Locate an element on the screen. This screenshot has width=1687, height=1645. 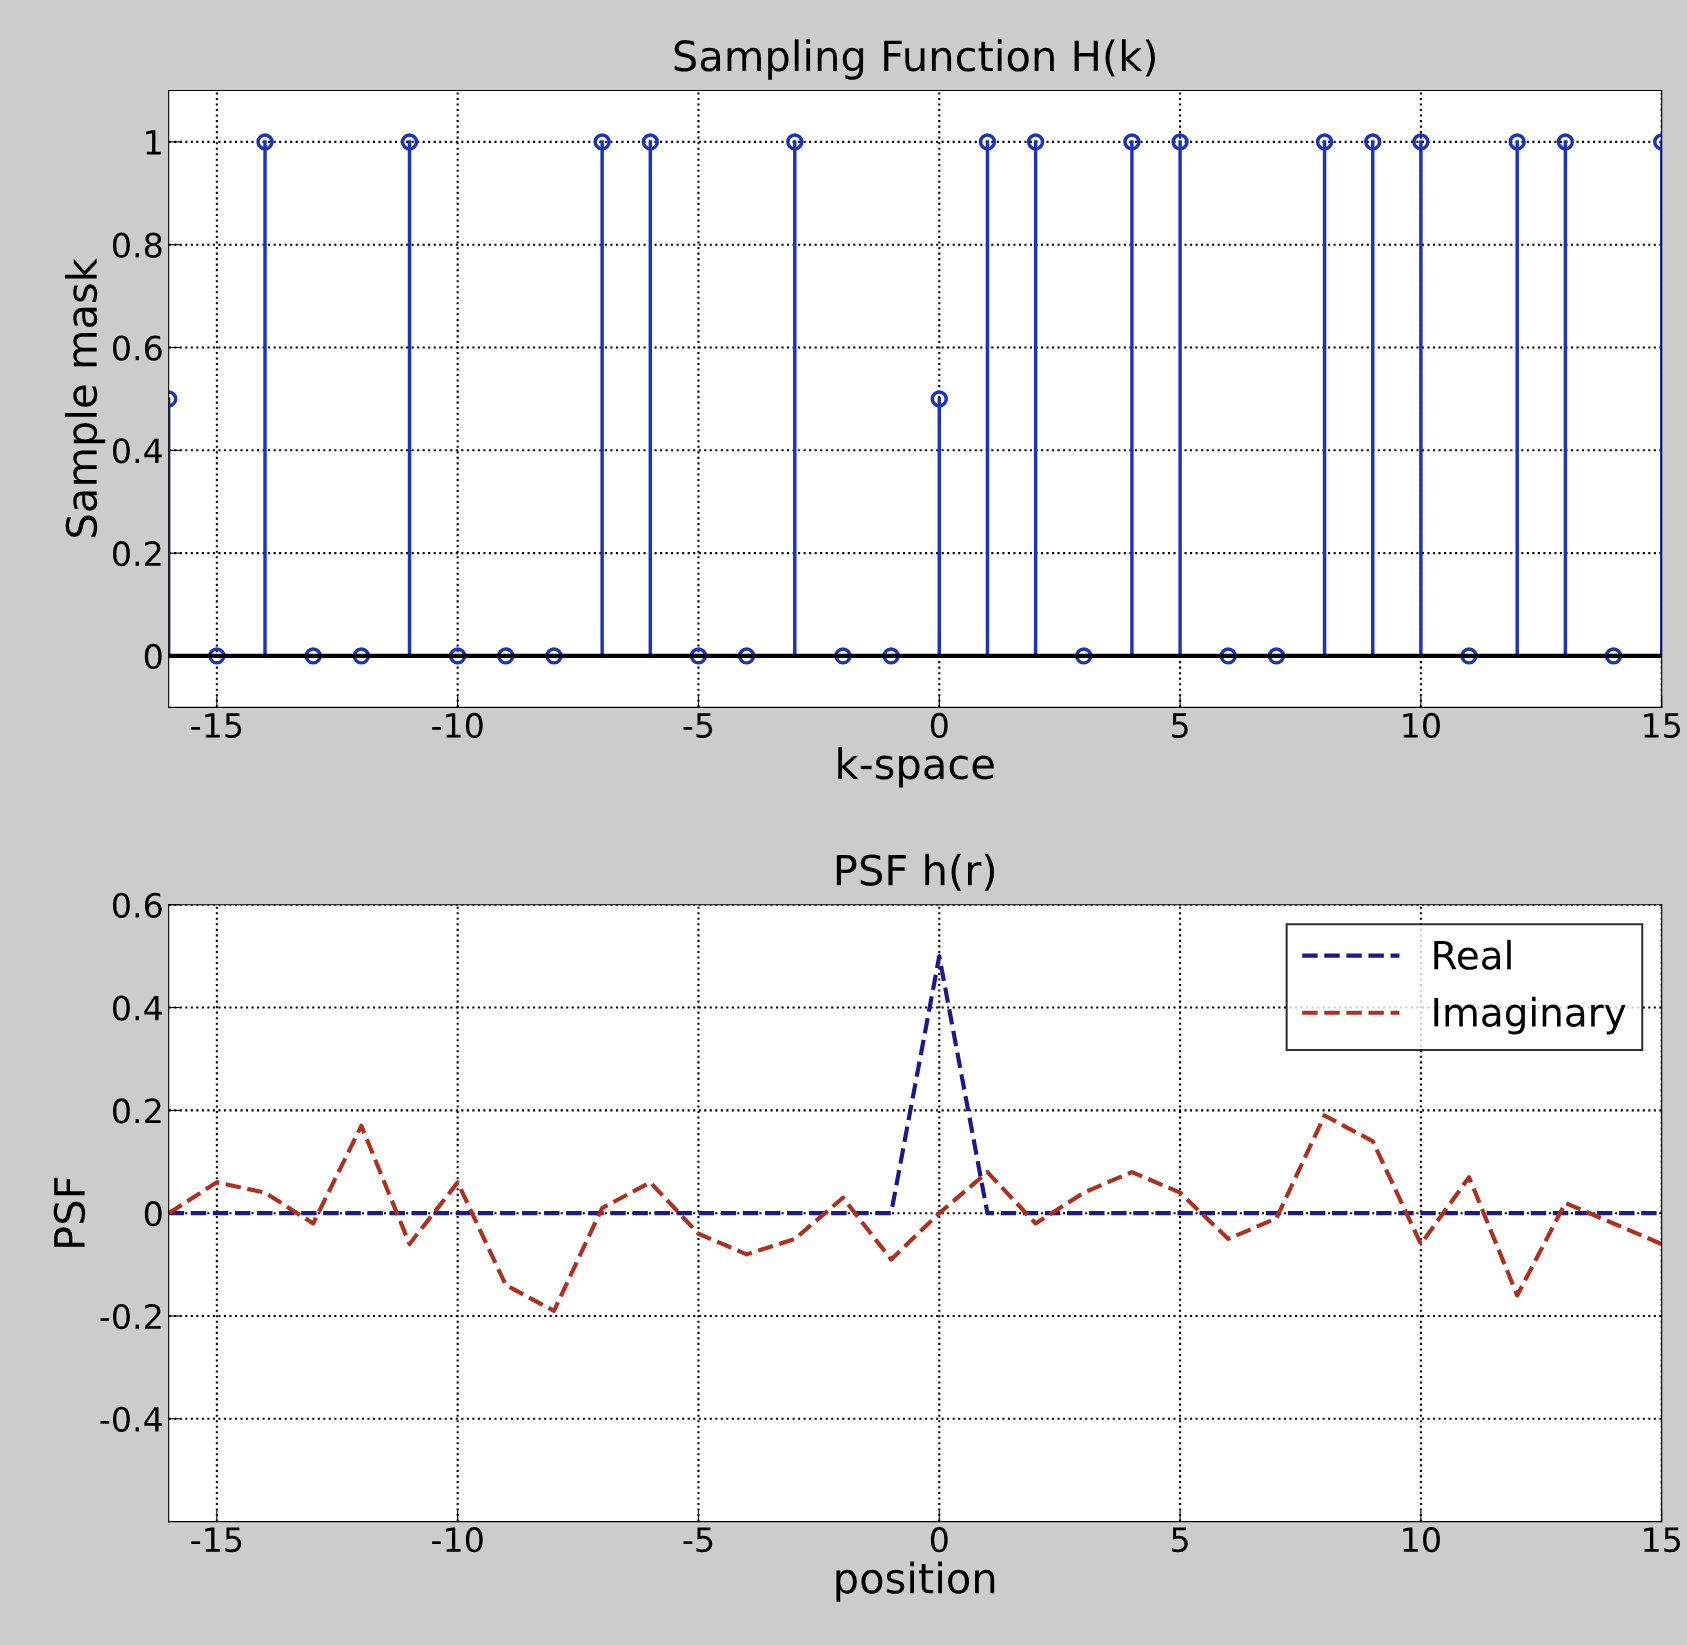
legend-label: Real is located at coordinates (1472, 954).